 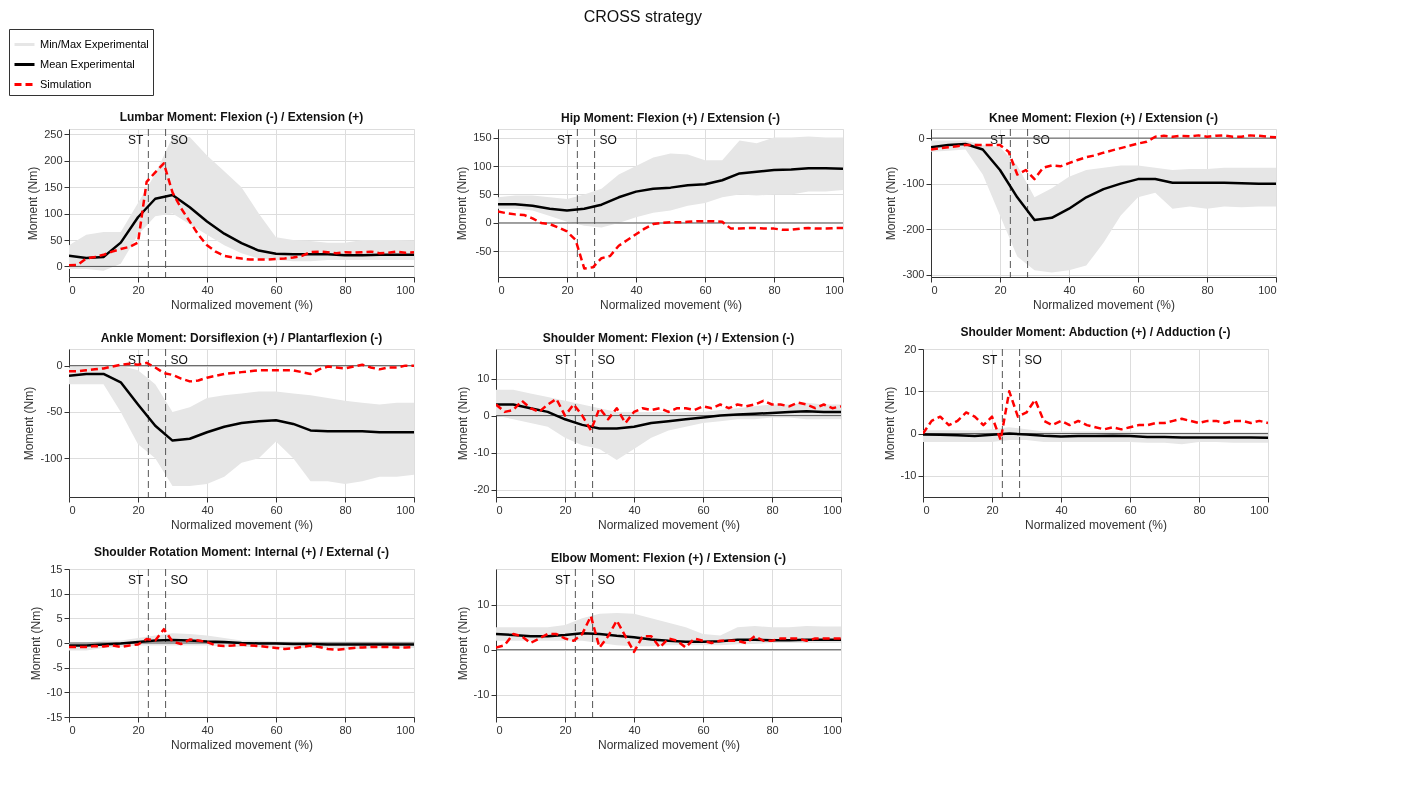 I want to click on y-tick-label: -20, so click(x=481, y=489).